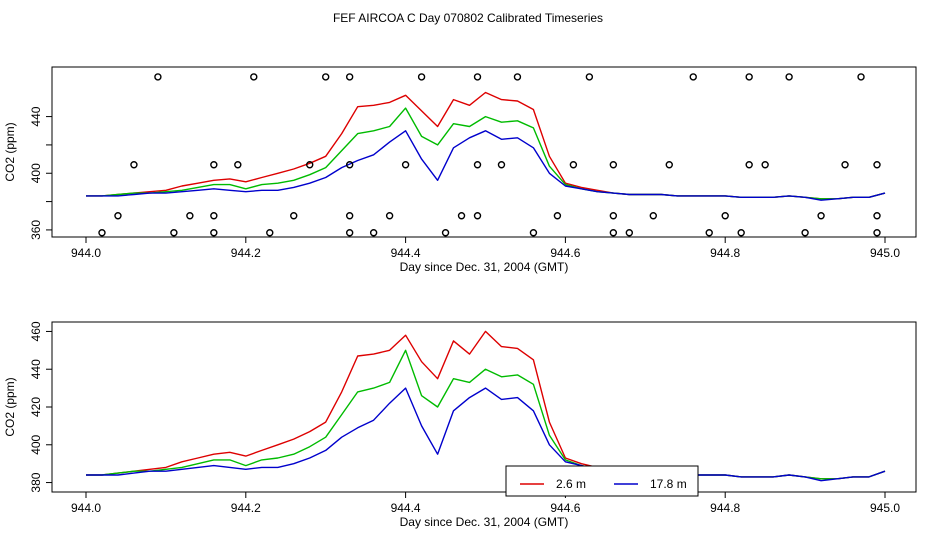  I want to click on legend-label: 17.8 m, so click(668, 484).